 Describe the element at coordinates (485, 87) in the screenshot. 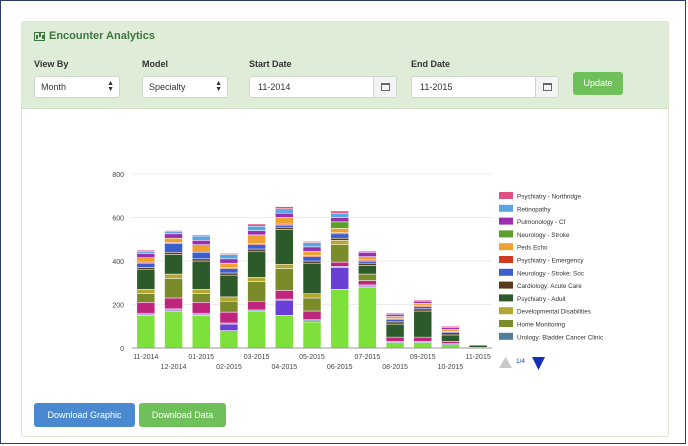

I see `end-date-input: 11-2015` at that location.